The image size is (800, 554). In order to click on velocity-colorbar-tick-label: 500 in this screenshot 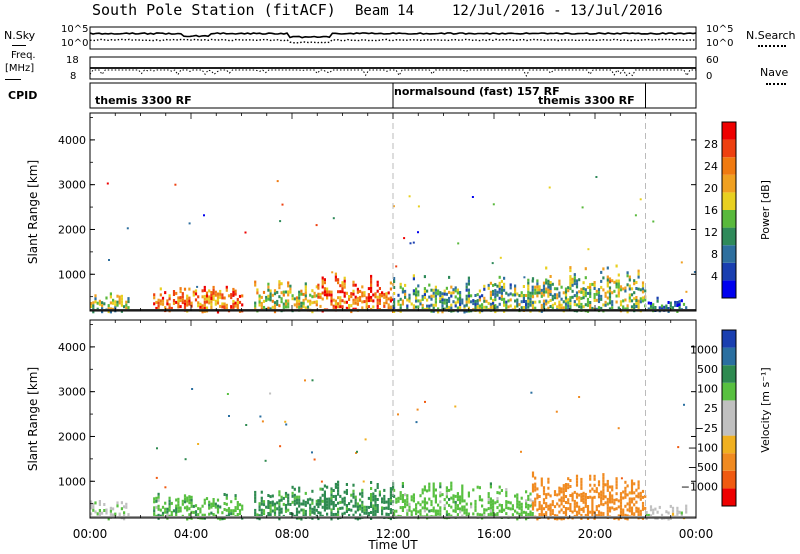, I will do `click(707, 369)`.